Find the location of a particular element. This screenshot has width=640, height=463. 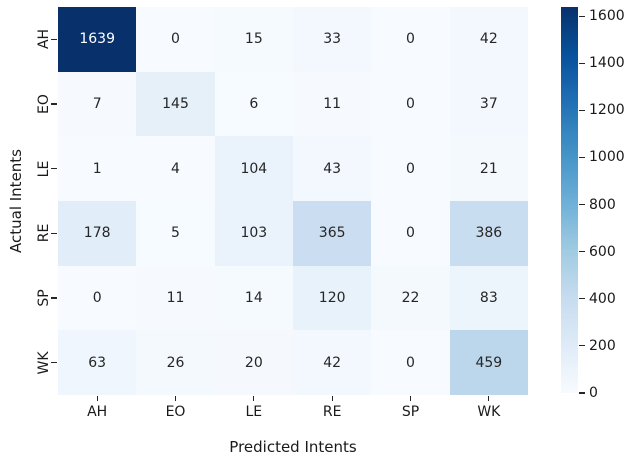

colorbar-tick-label-1200: 1200 is located at coordinates (607, 110).